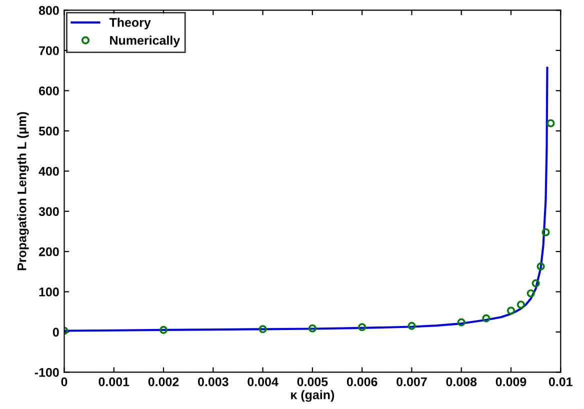 The height and width of the screenshot is (409, 584). Describe the element at coordinates (511, 381) in the screenshot. I see `x-tick-label: 0.009` at that location.